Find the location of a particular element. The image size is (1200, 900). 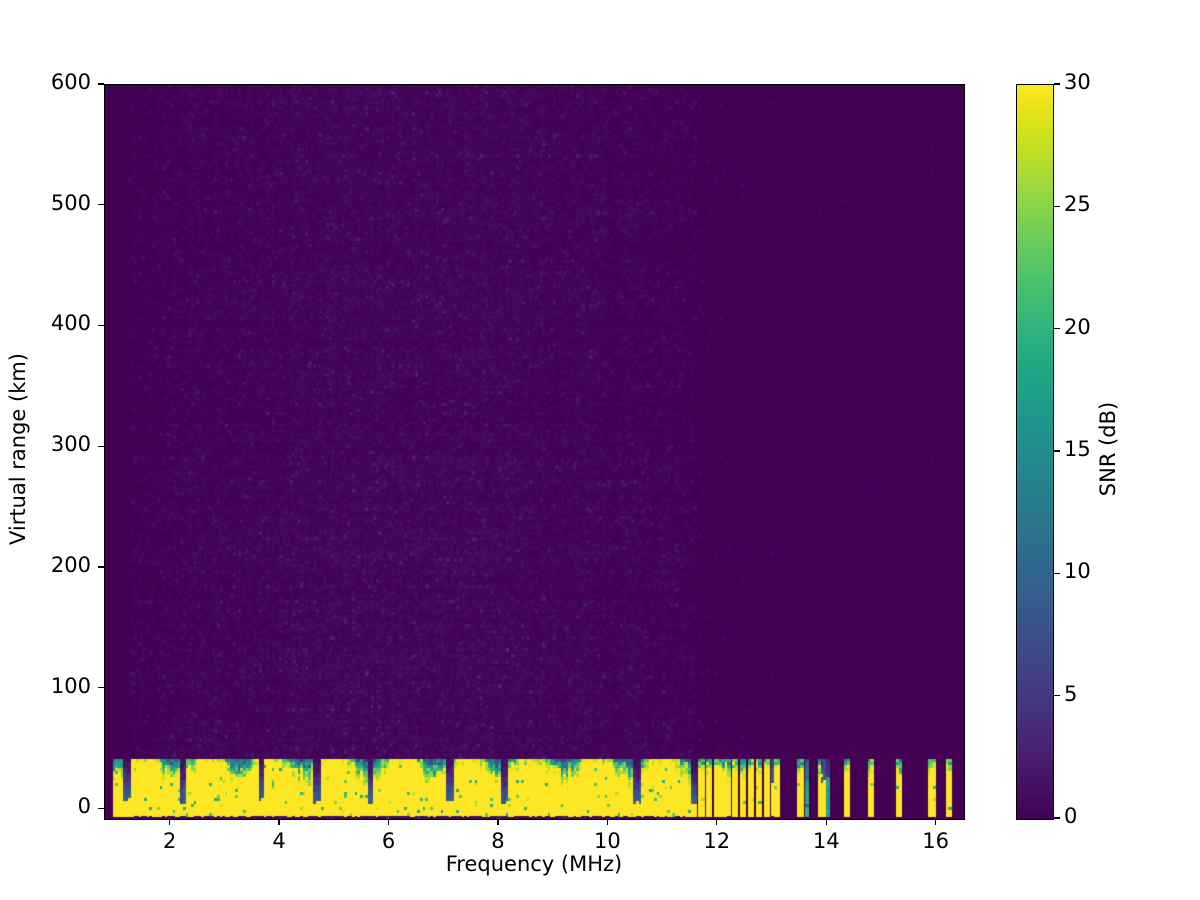

colorbar is located at coordinates (1035, 452).